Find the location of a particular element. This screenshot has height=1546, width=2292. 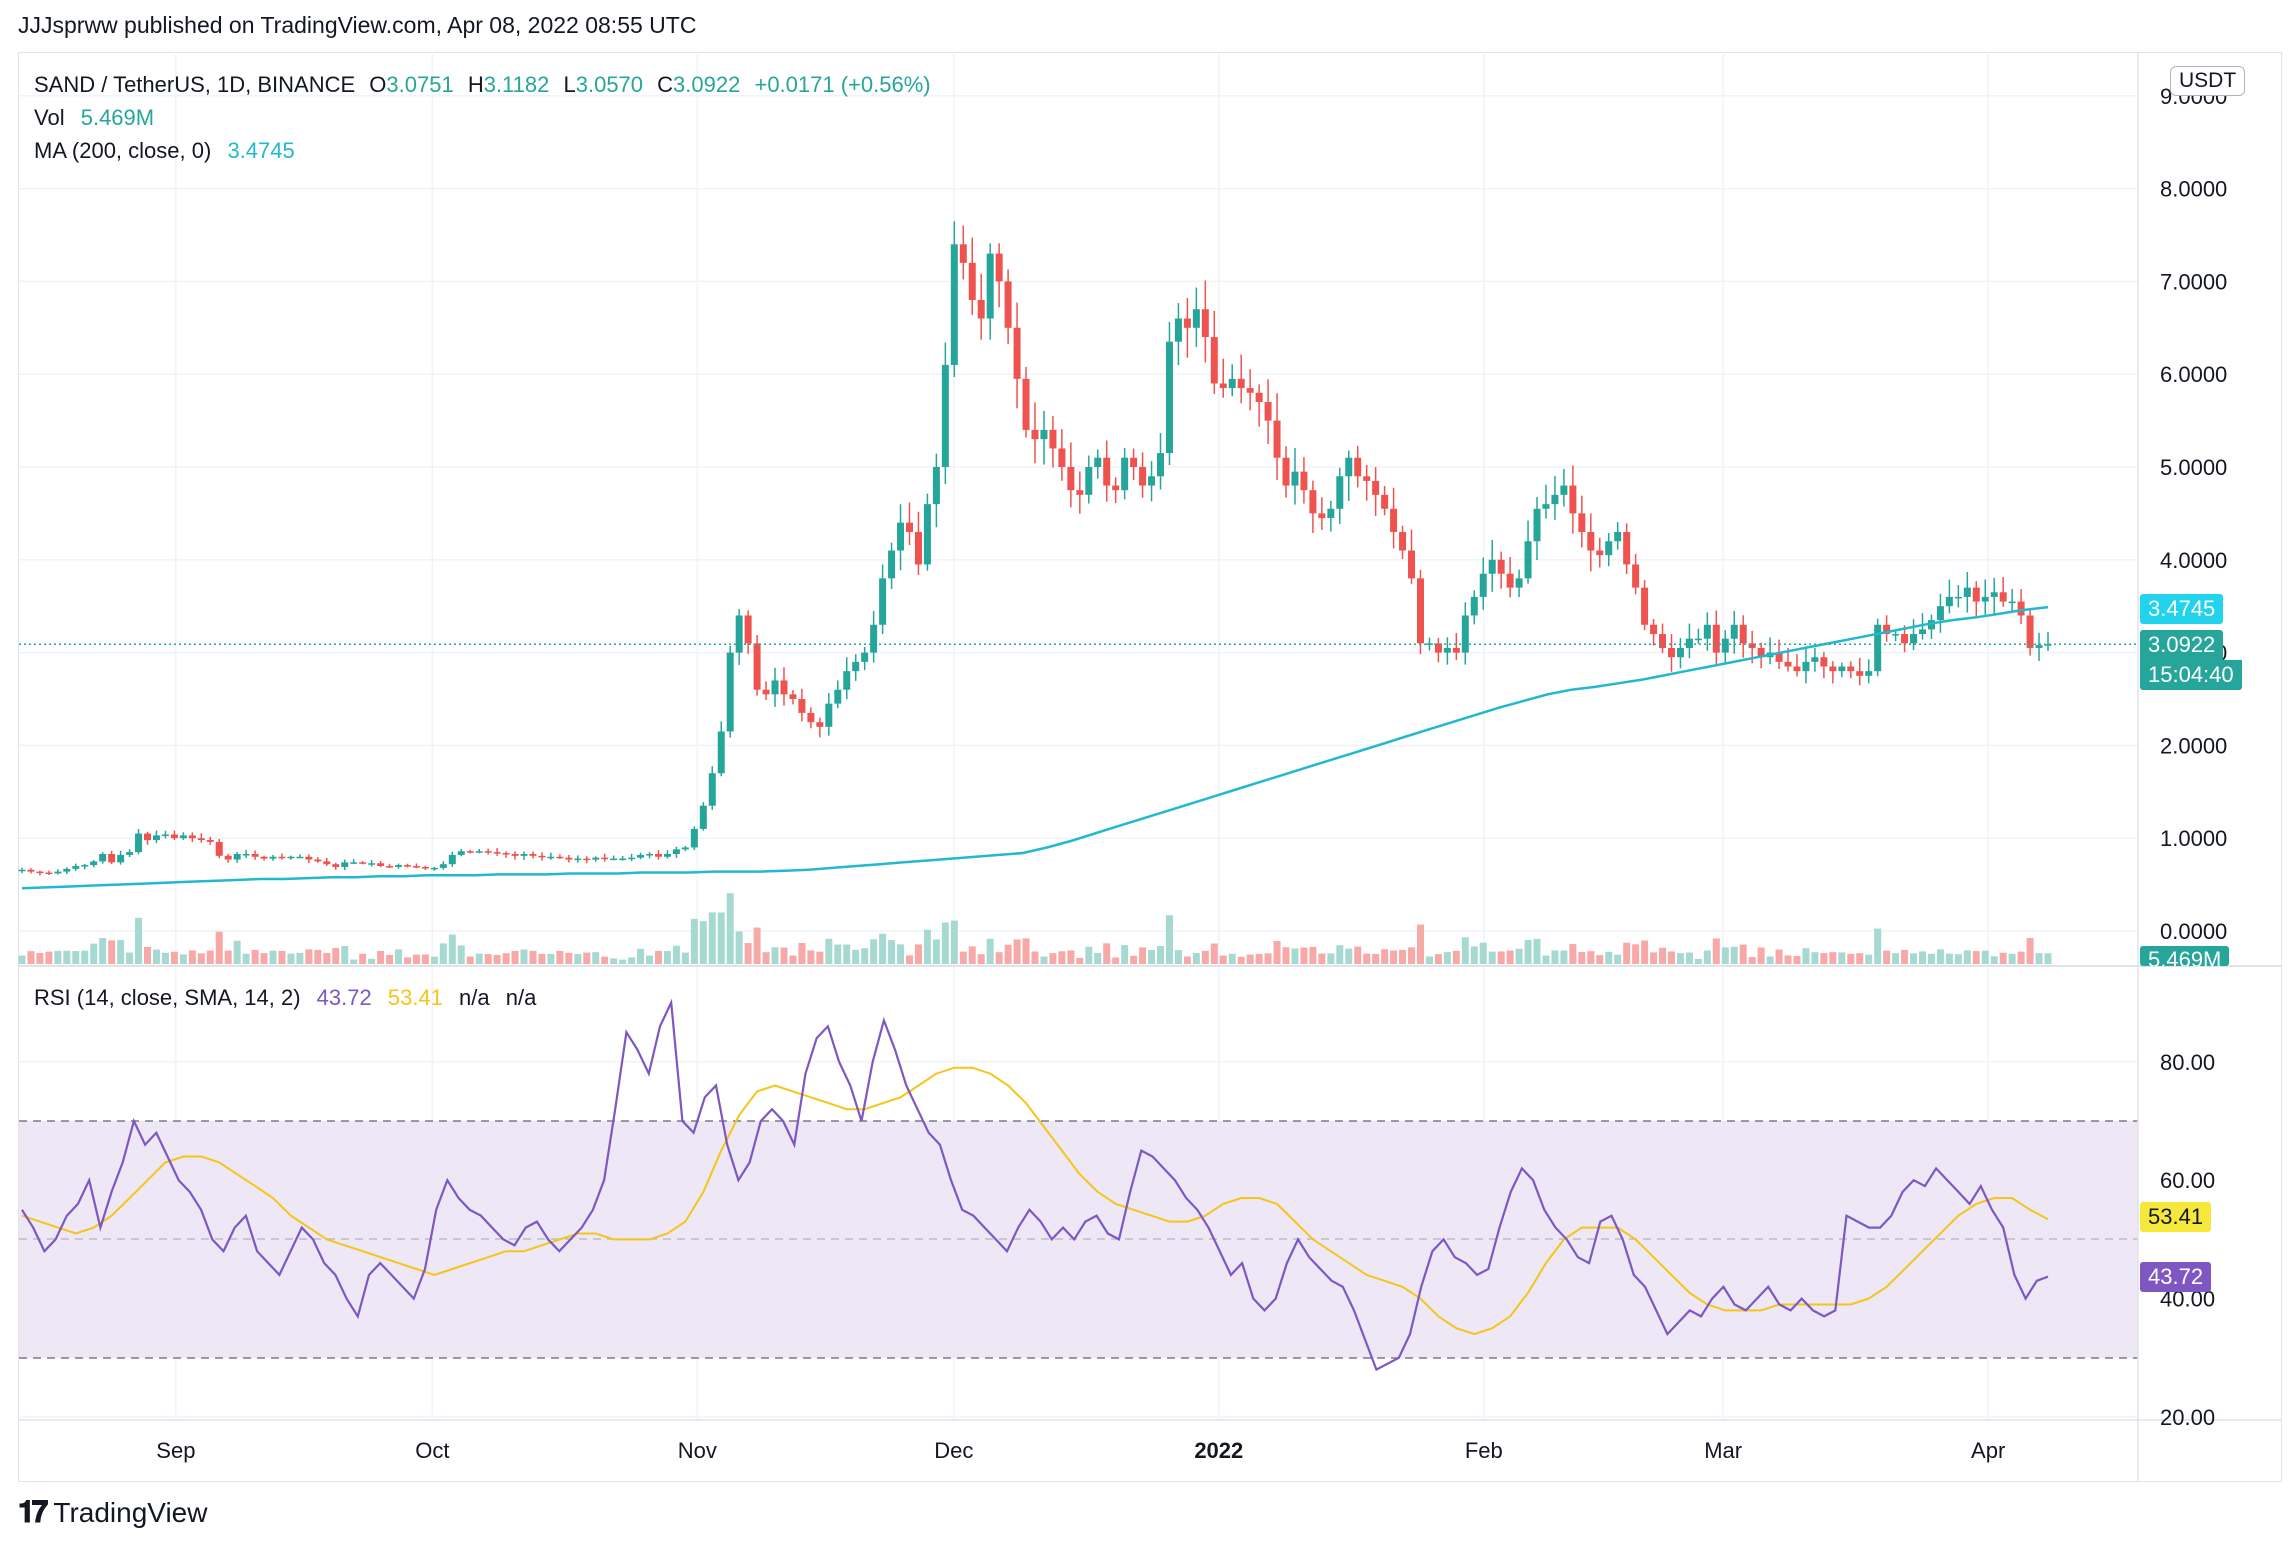

legend-vol-label: Vol is located at coordinates (49, 117).